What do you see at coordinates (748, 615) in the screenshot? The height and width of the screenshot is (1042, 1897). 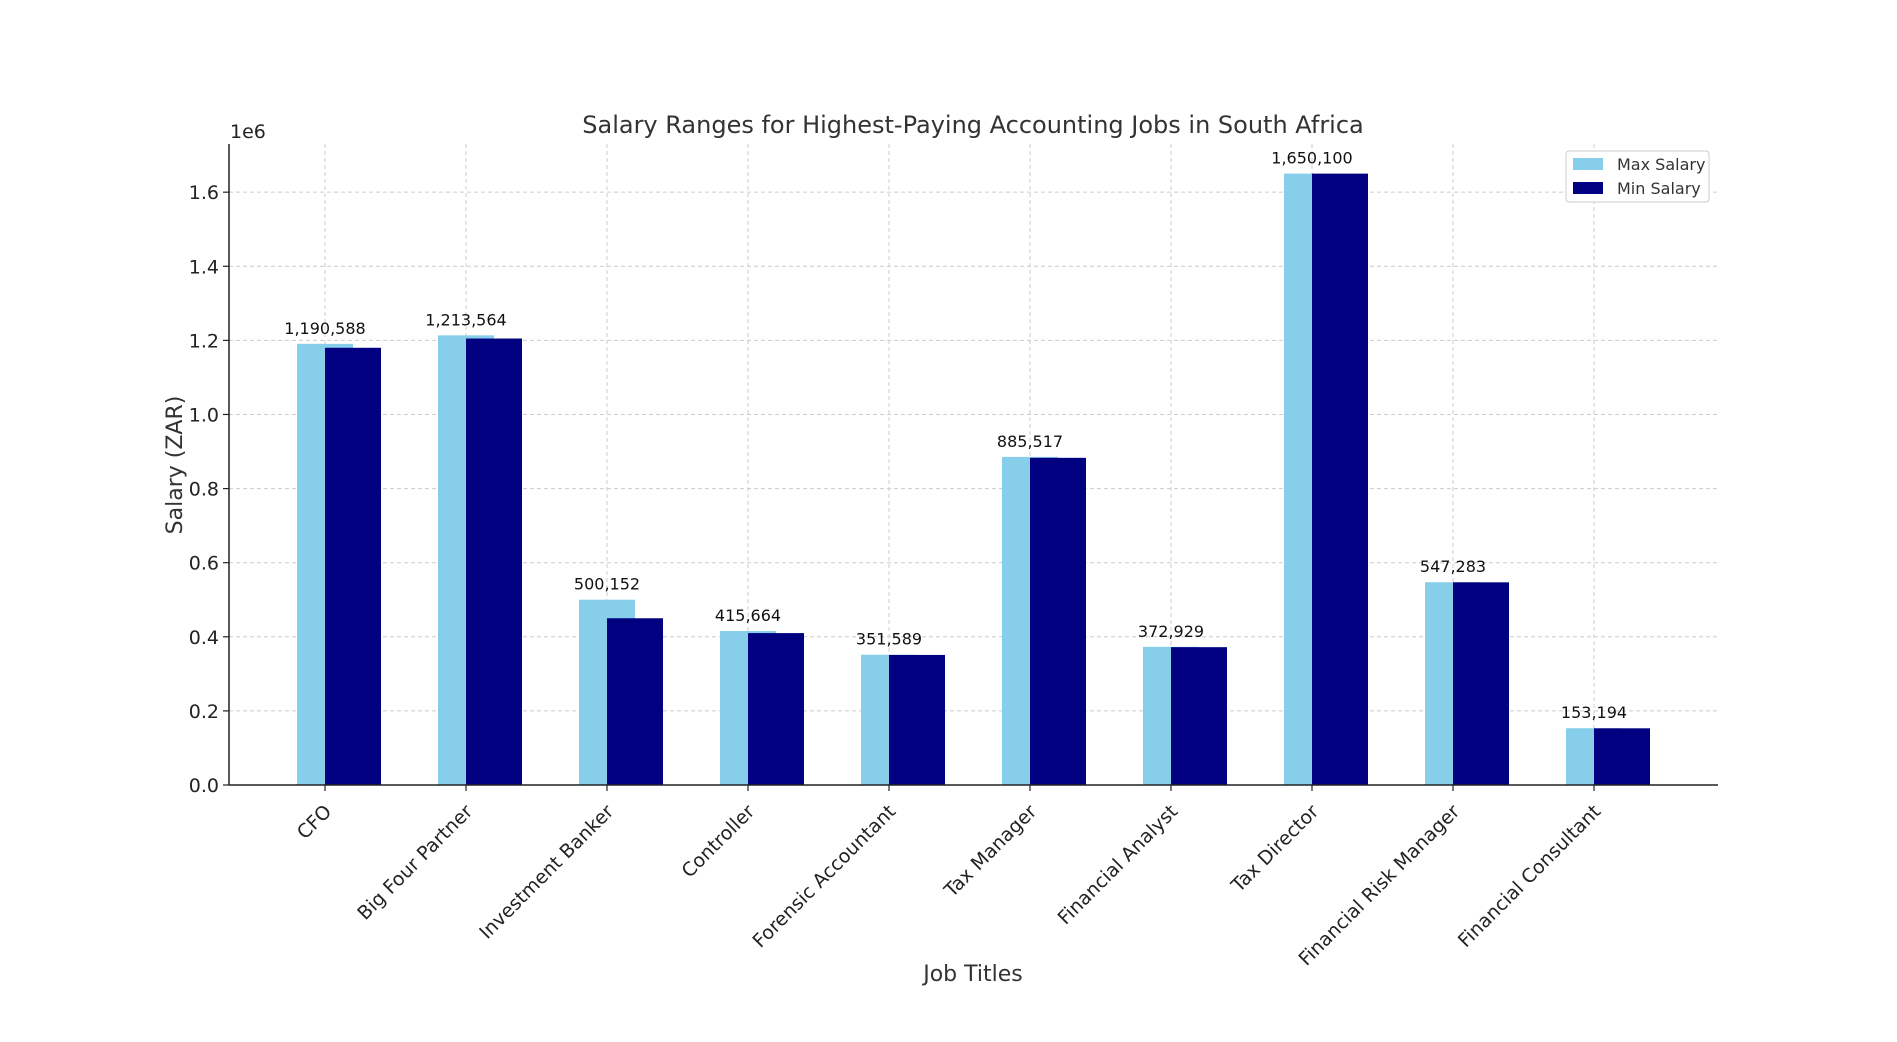 I see `data-label-max-salary: 415,664` at bounding box center [748, 615].